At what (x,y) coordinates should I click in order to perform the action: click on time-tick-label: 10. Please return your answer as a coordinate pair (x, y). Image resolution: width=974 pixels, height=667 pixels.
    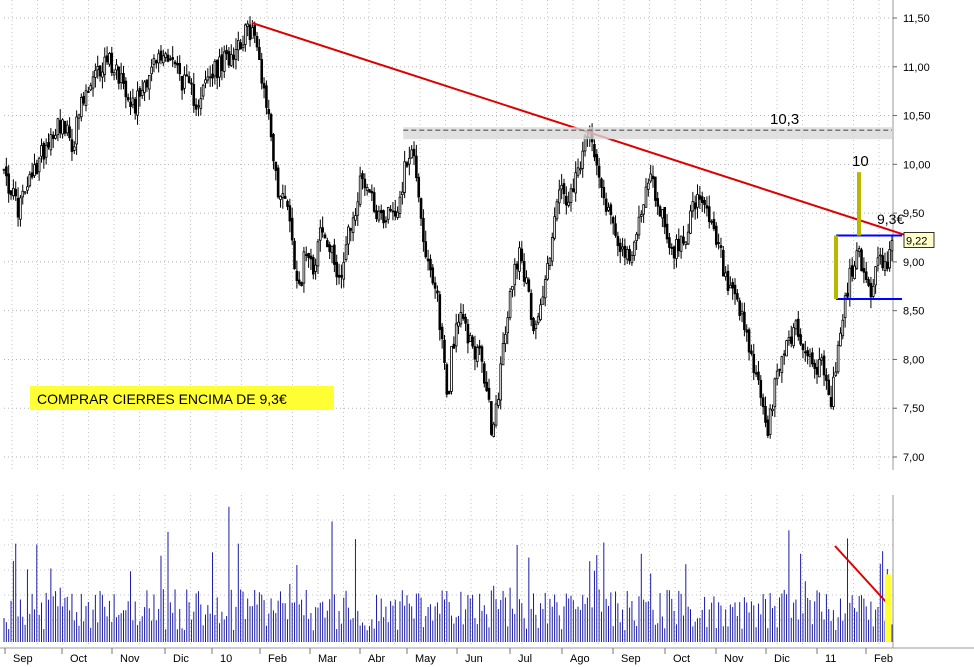
    Looking at the image, I should click on (226, 659).